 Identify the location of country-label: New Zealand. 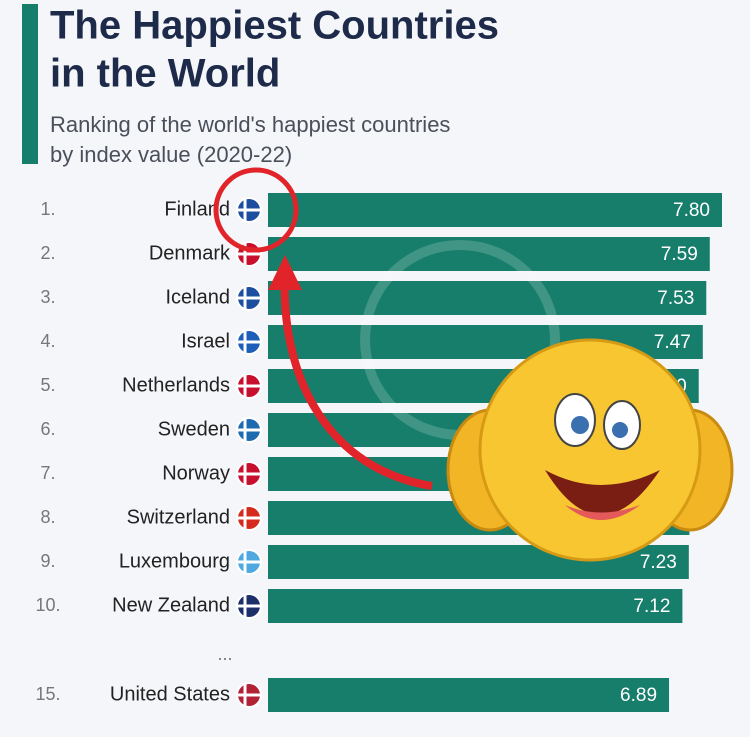
(171, 605).